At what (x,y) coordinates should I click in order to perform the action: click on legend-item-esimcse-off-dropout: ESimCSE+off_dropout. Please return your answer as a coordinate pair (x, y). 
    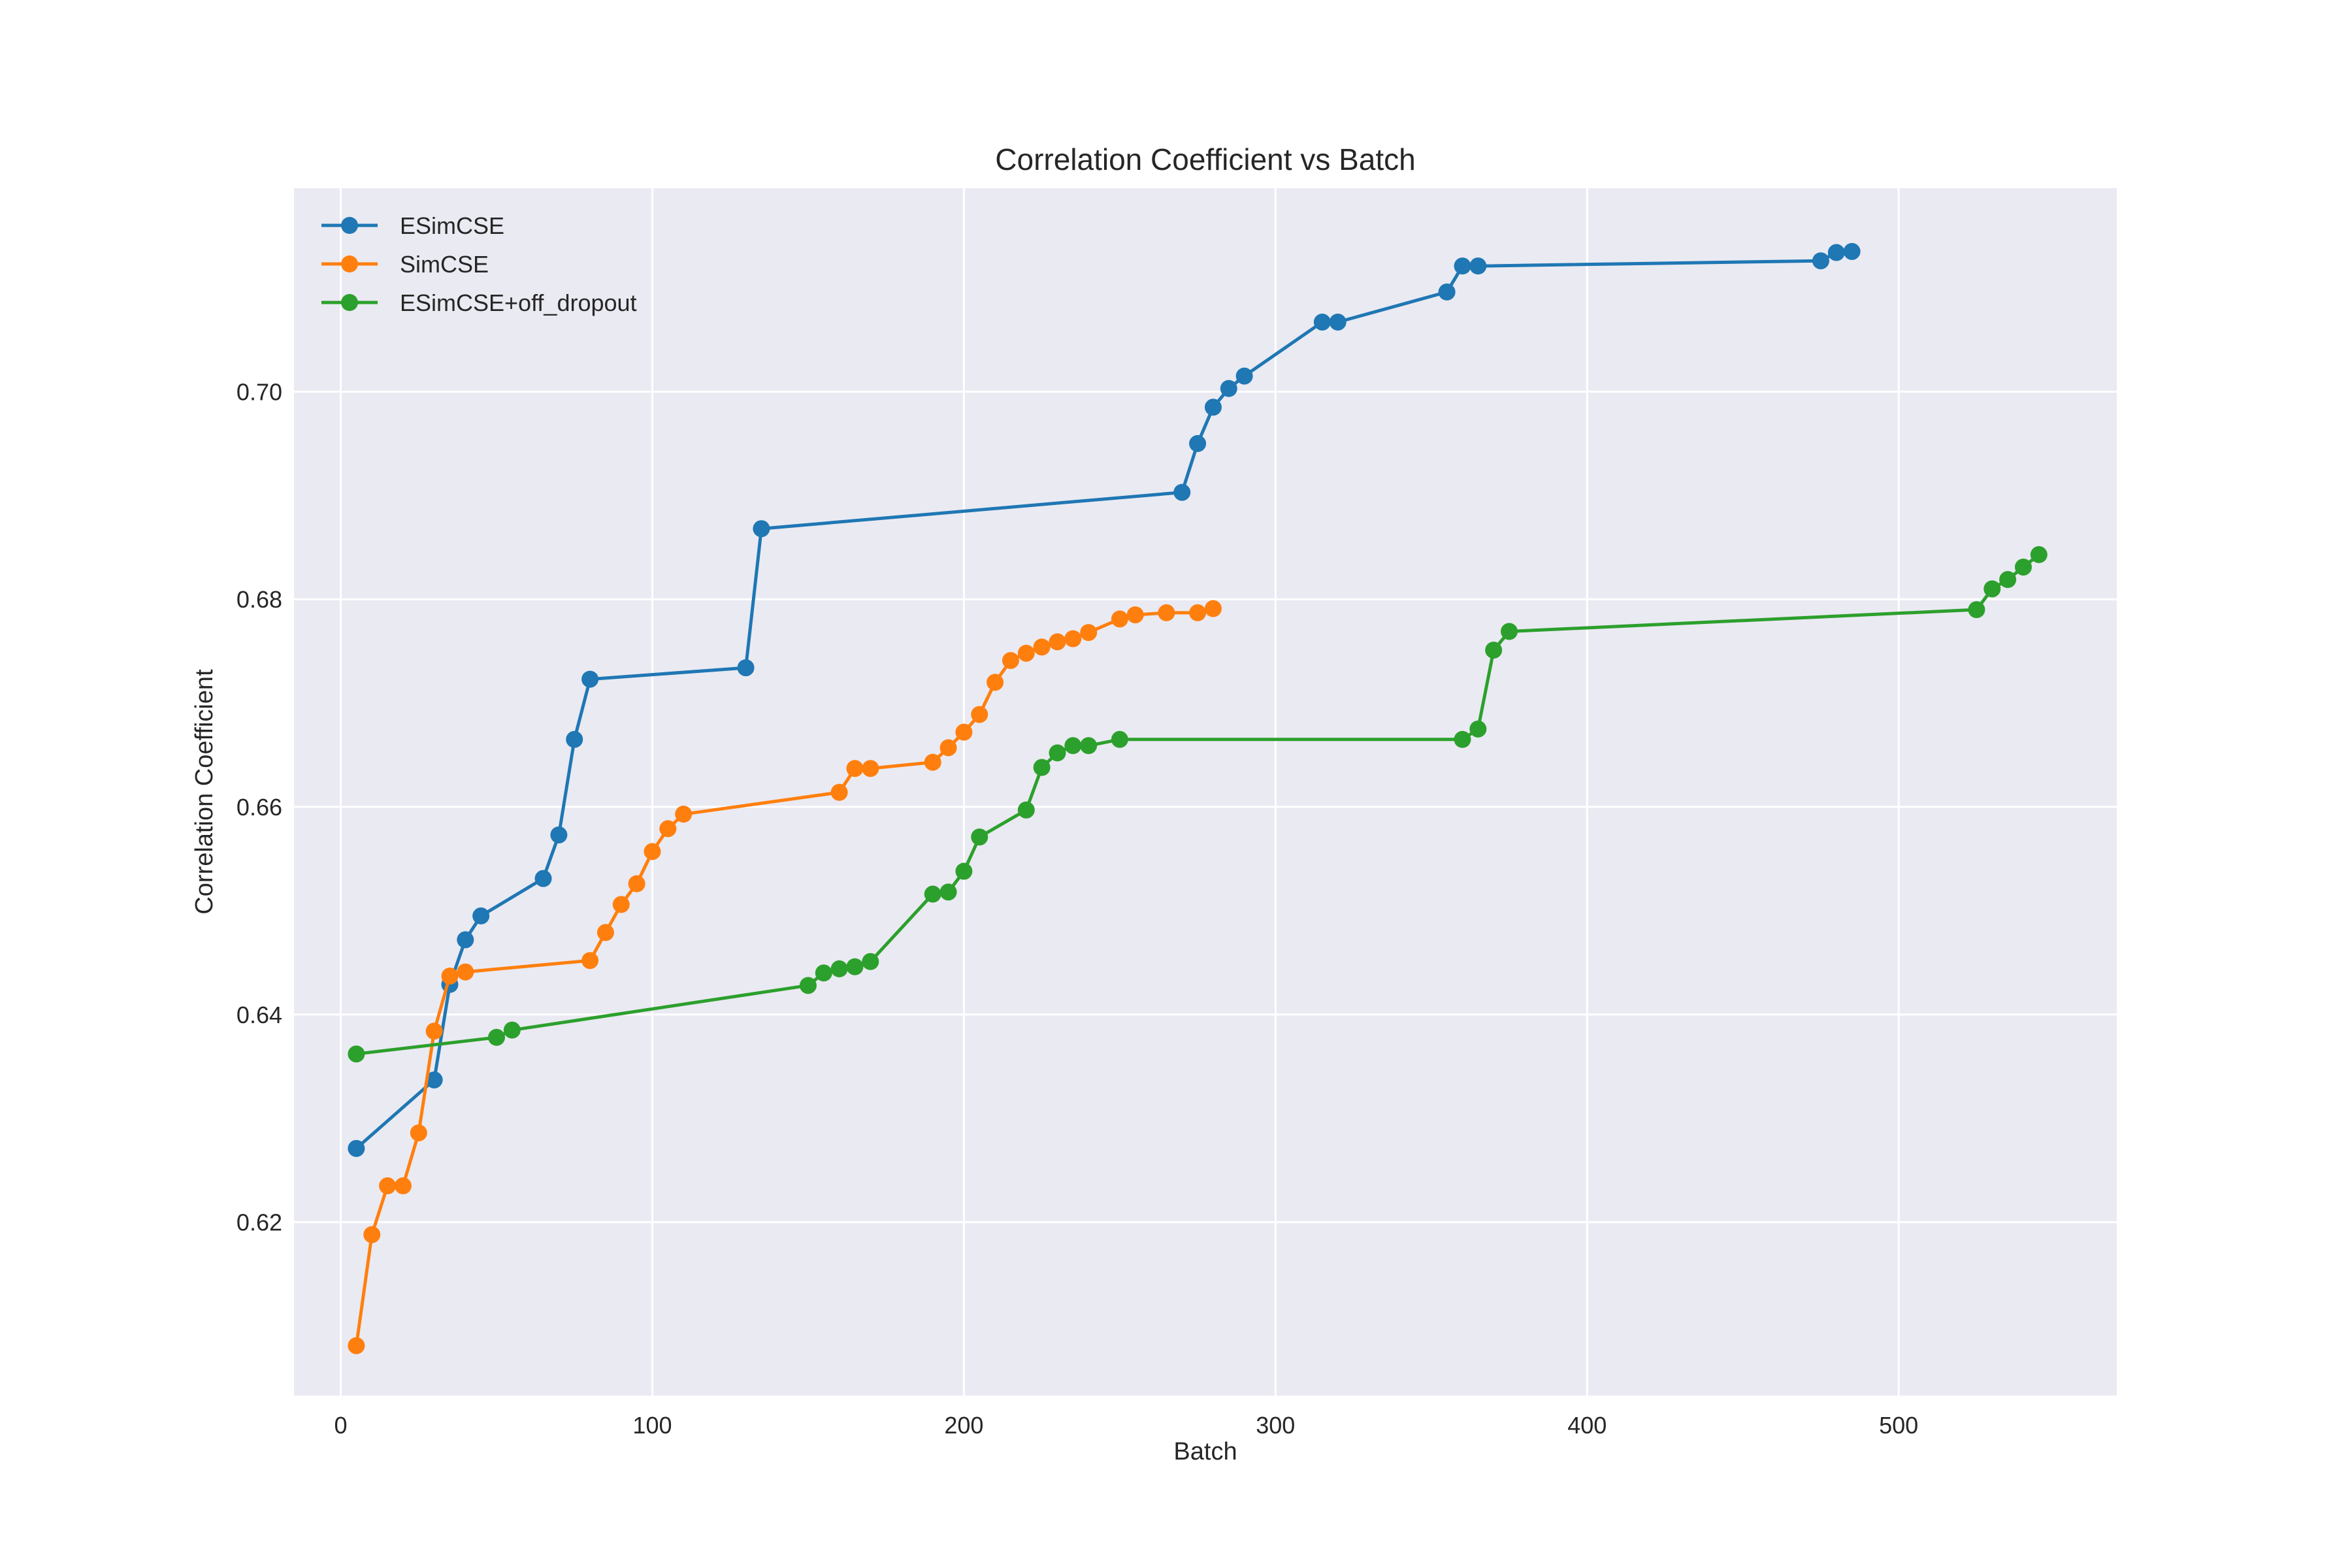
    Looking at the image, I should click on (479, 302).